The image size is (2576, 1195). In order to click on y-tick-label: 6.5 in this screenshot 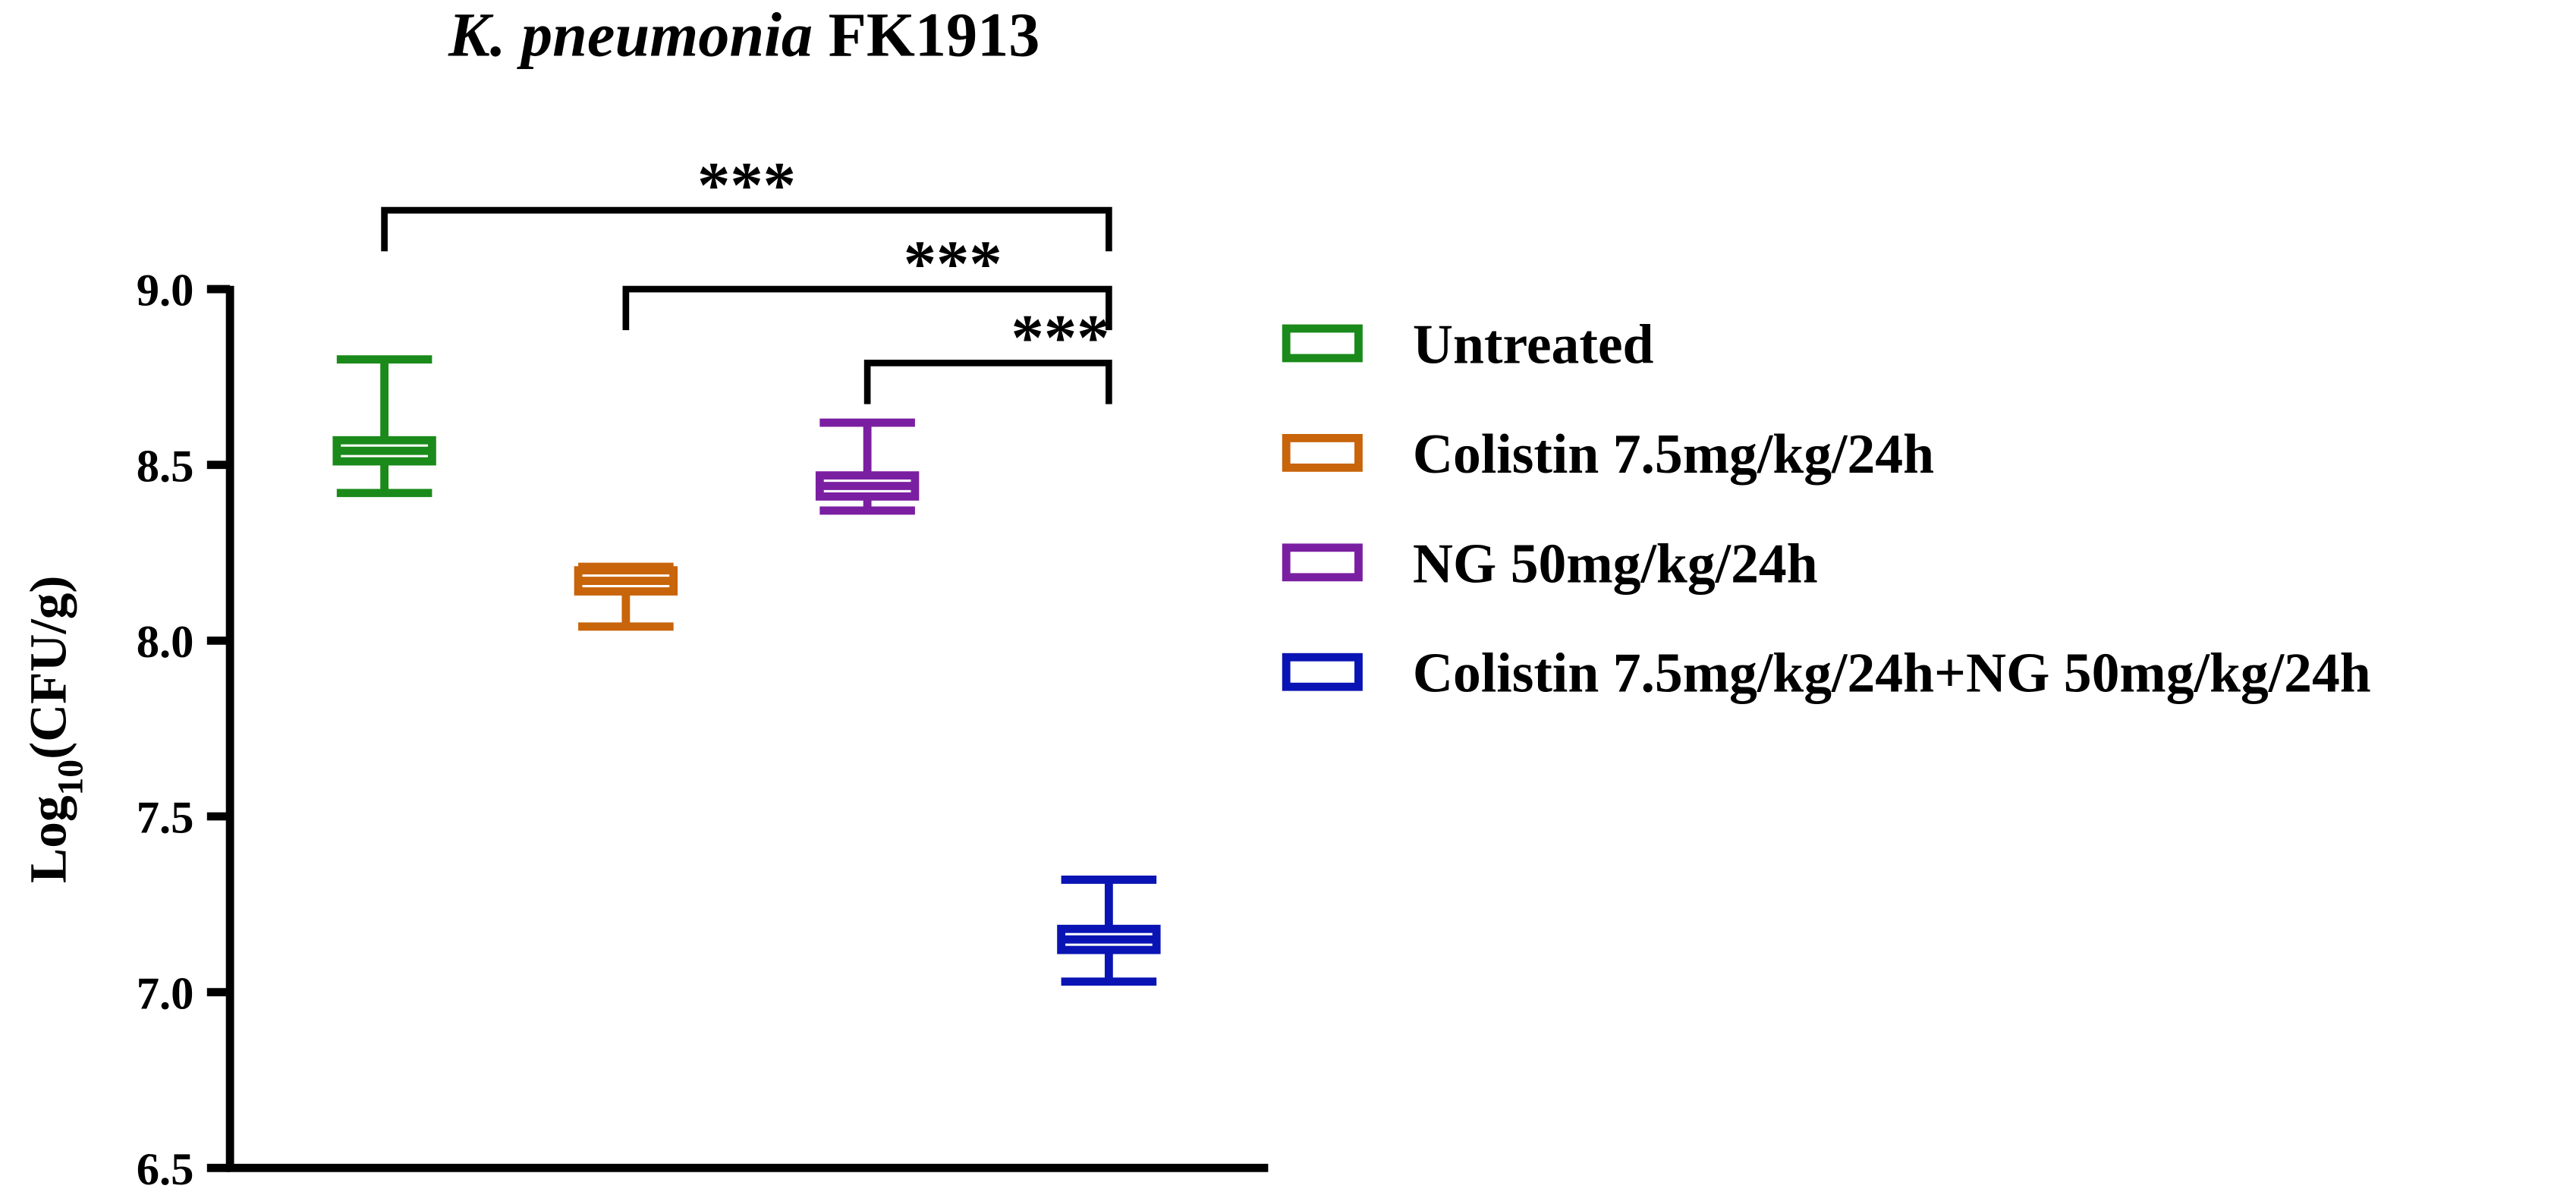, I will do `click(165, 1169)`.